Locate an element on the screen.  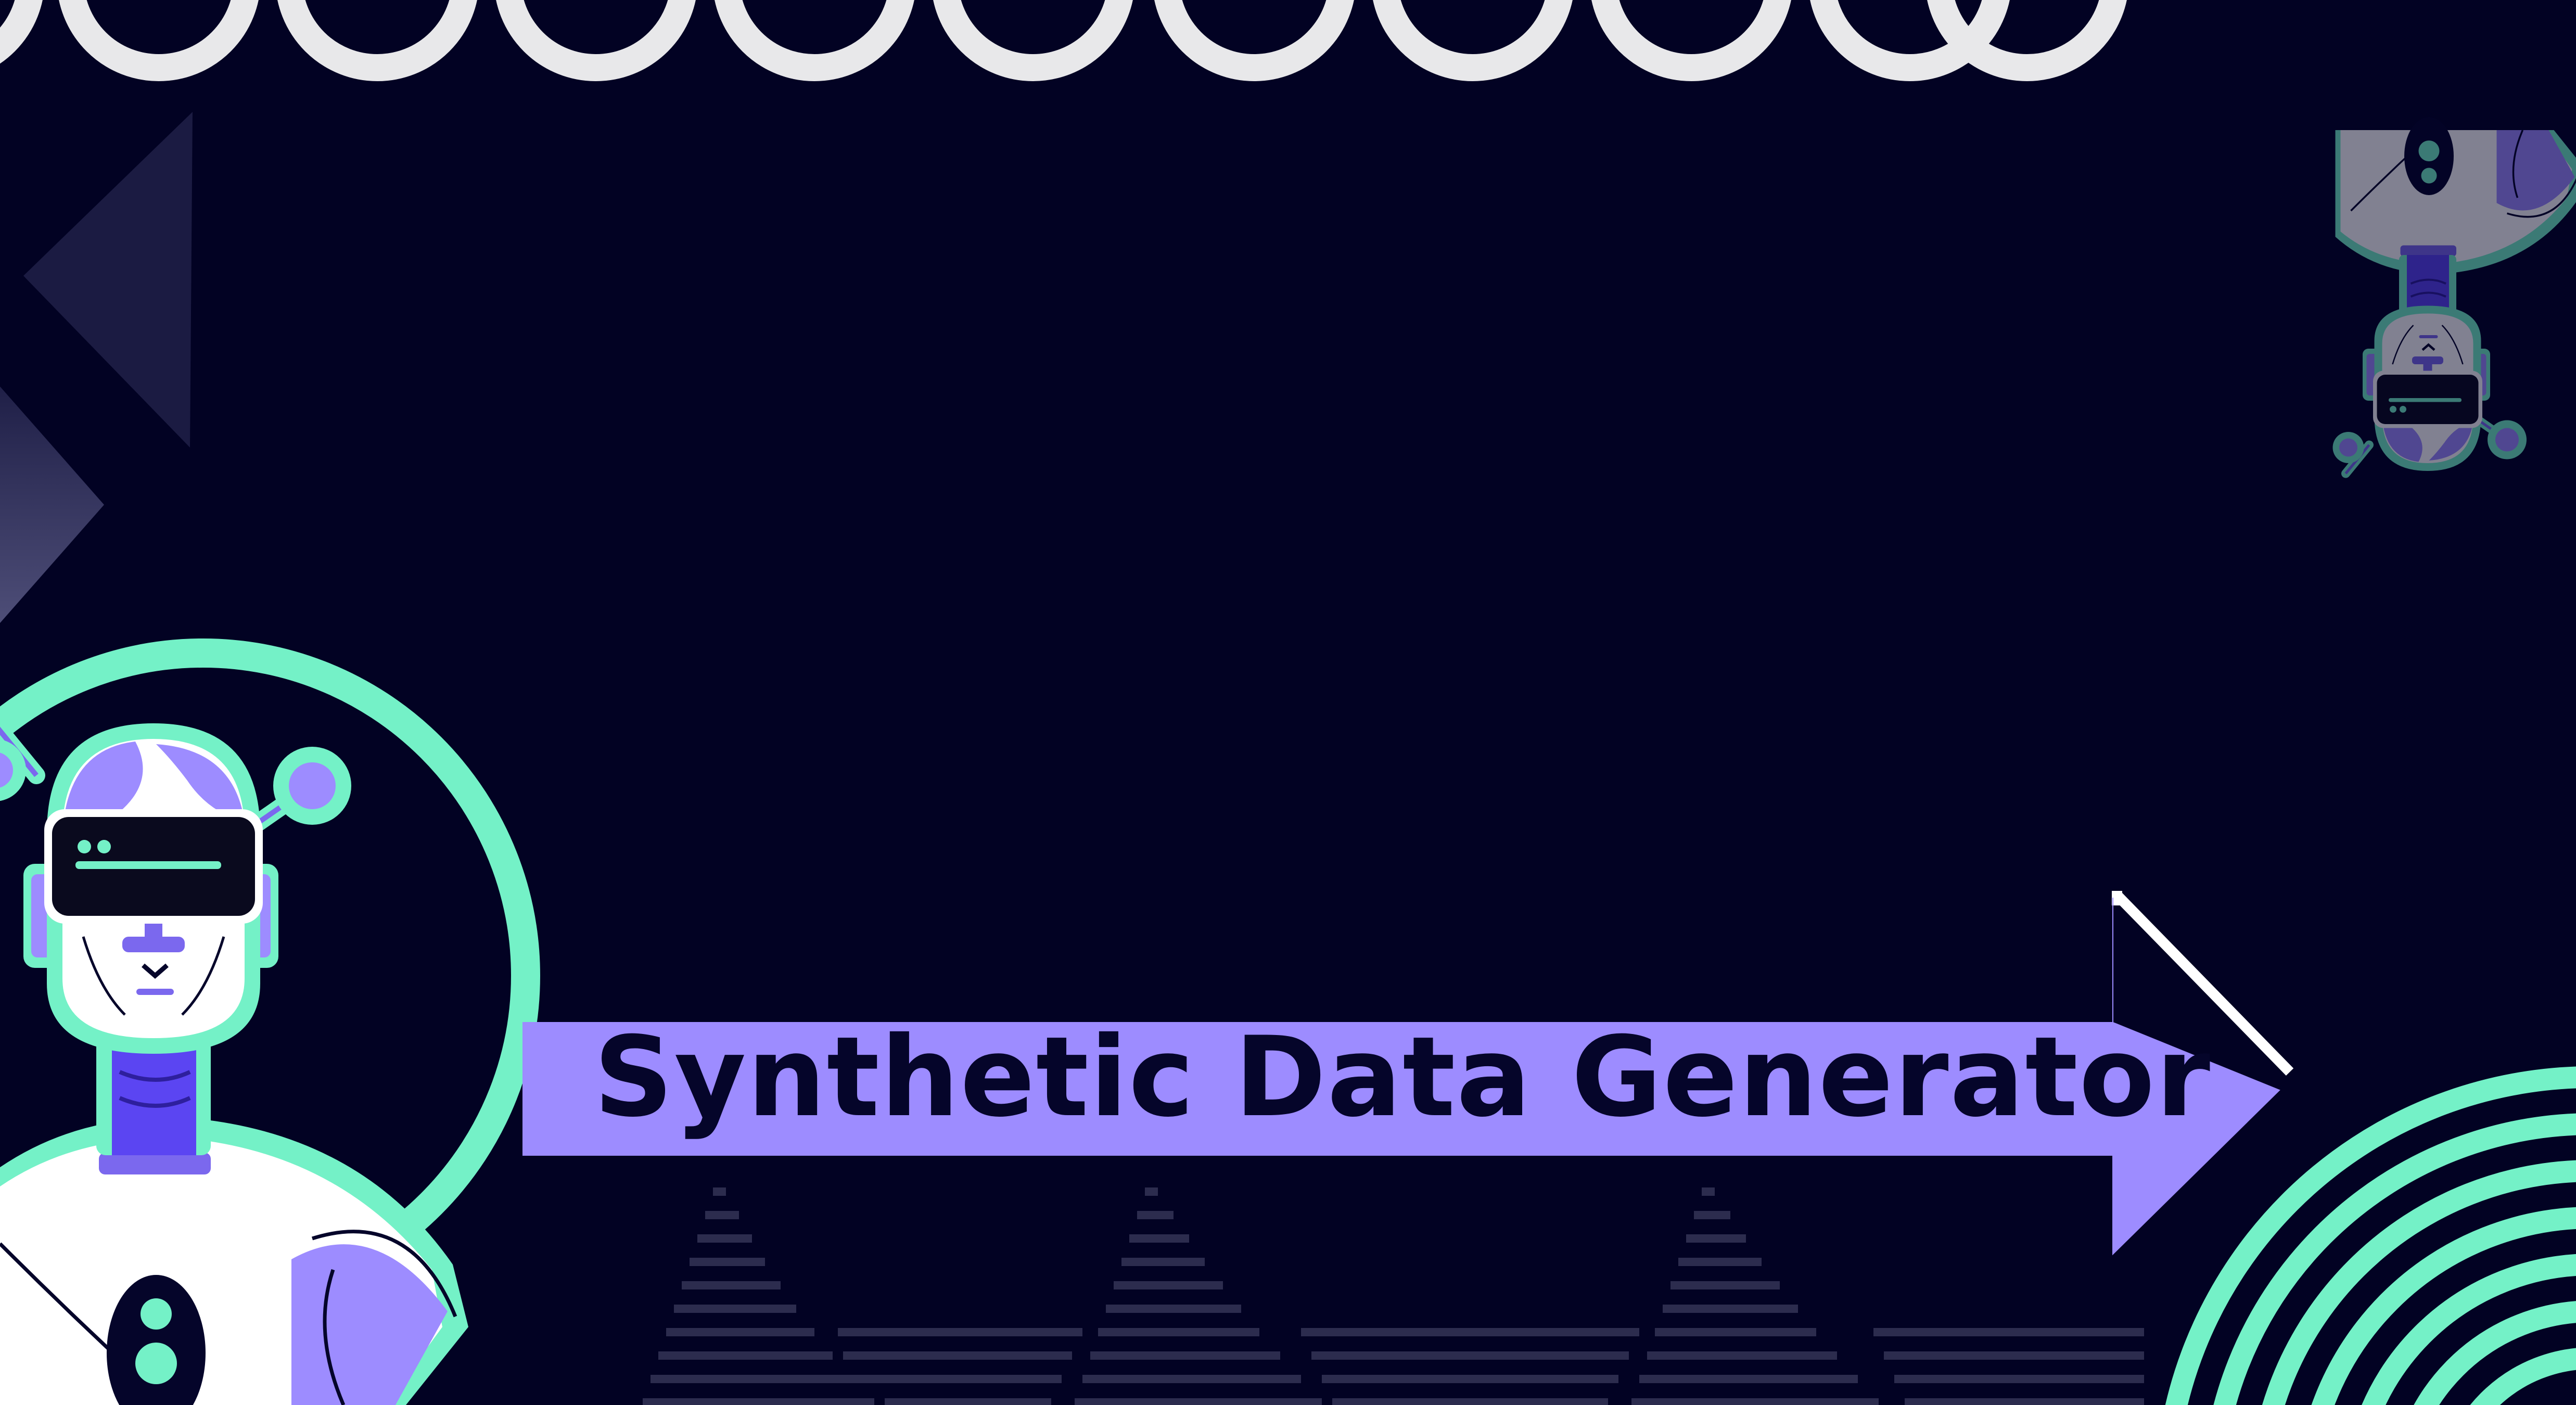
triangle-shape-icon is located at coordinates (96, 367).